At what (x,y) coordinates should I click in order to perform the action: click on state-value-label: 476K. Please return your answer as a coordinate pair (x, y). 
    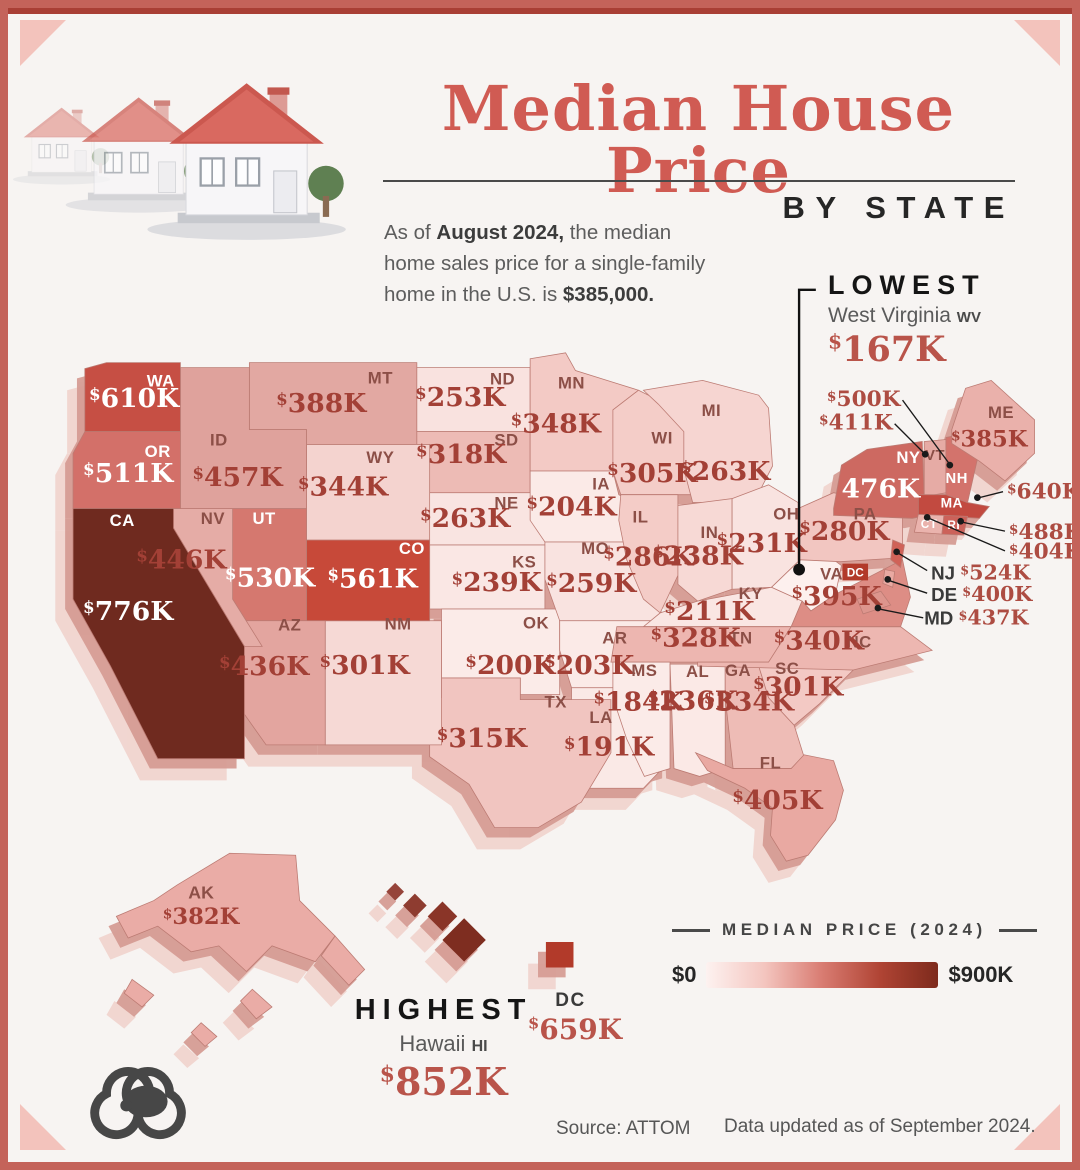
    Looking at the image, I should click on (881, 489).